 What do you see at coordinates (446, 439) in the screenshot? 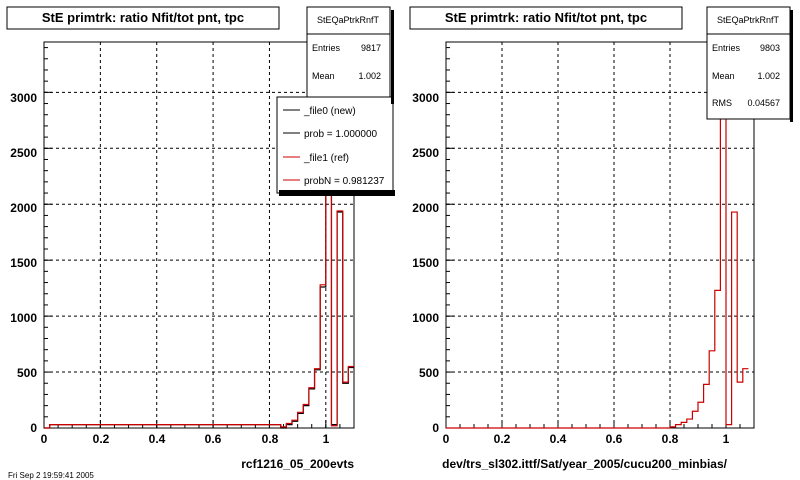
I see `right-xtick-label: 0` at bounding box center [446, 439].